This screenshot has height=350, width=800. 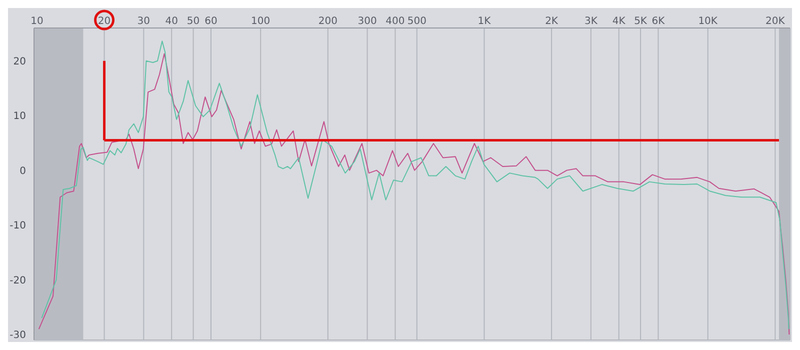 I want to click on x-tick-label: 1K, so click(x=485, y=21).